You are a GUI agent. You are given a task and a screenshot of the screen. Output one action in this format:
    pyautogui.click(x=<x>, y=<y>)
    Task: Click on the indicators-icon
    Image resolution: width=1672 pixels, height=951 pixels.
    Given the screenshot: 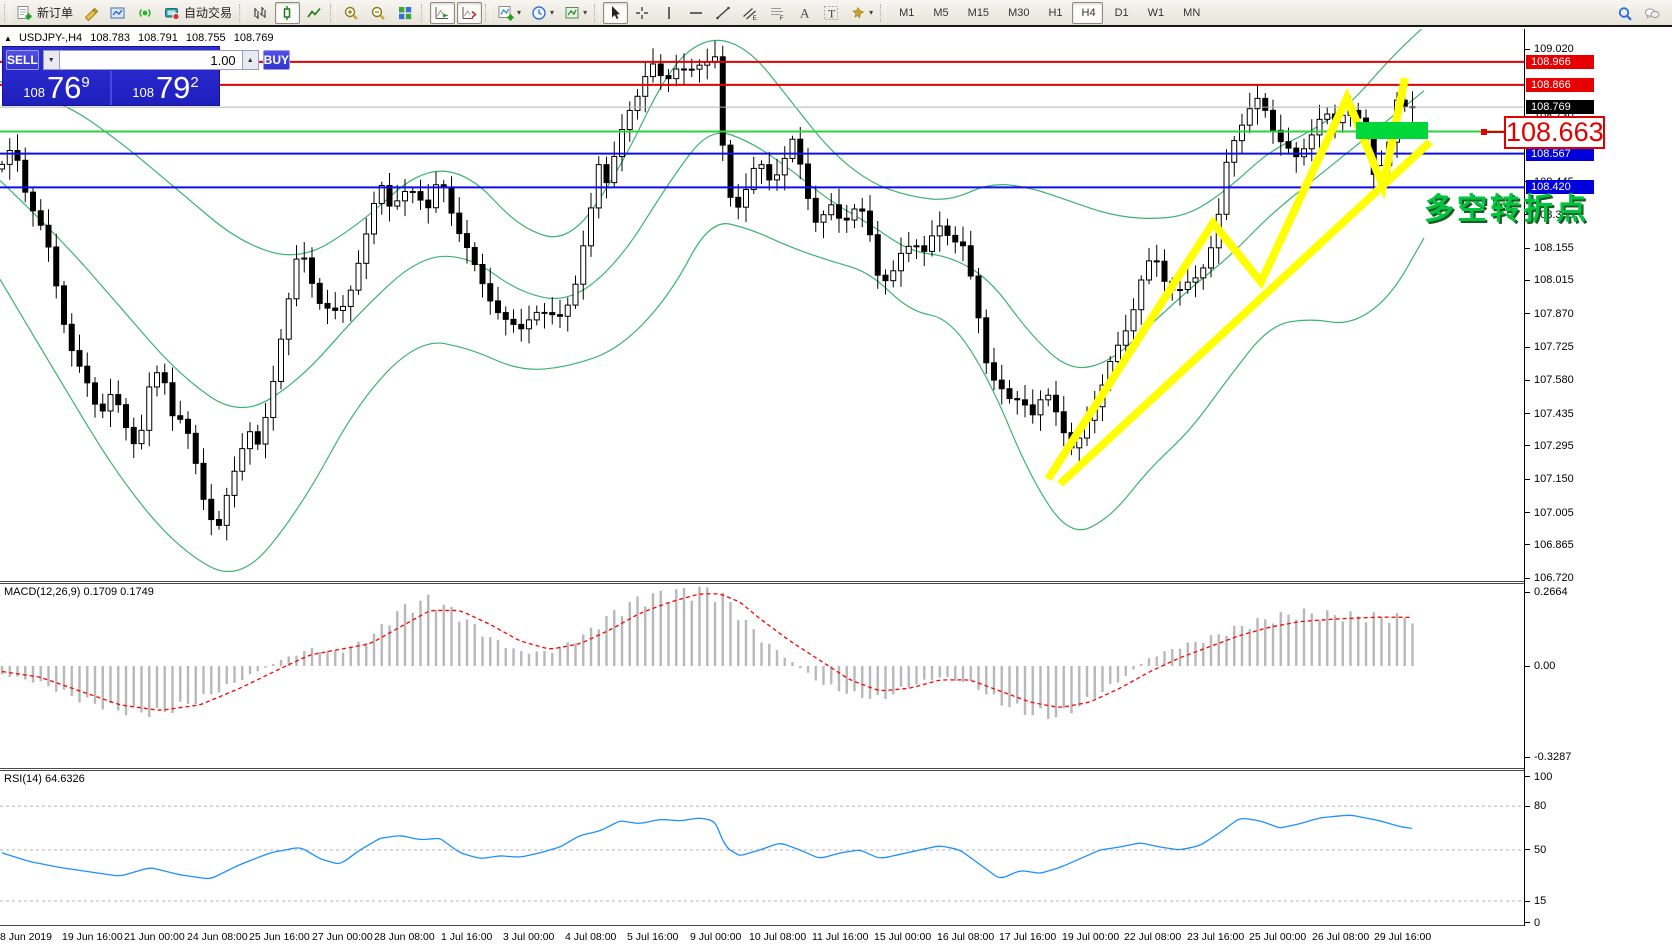 What is the action you would take?
    pyautogui.click(x=506, y=13)
    